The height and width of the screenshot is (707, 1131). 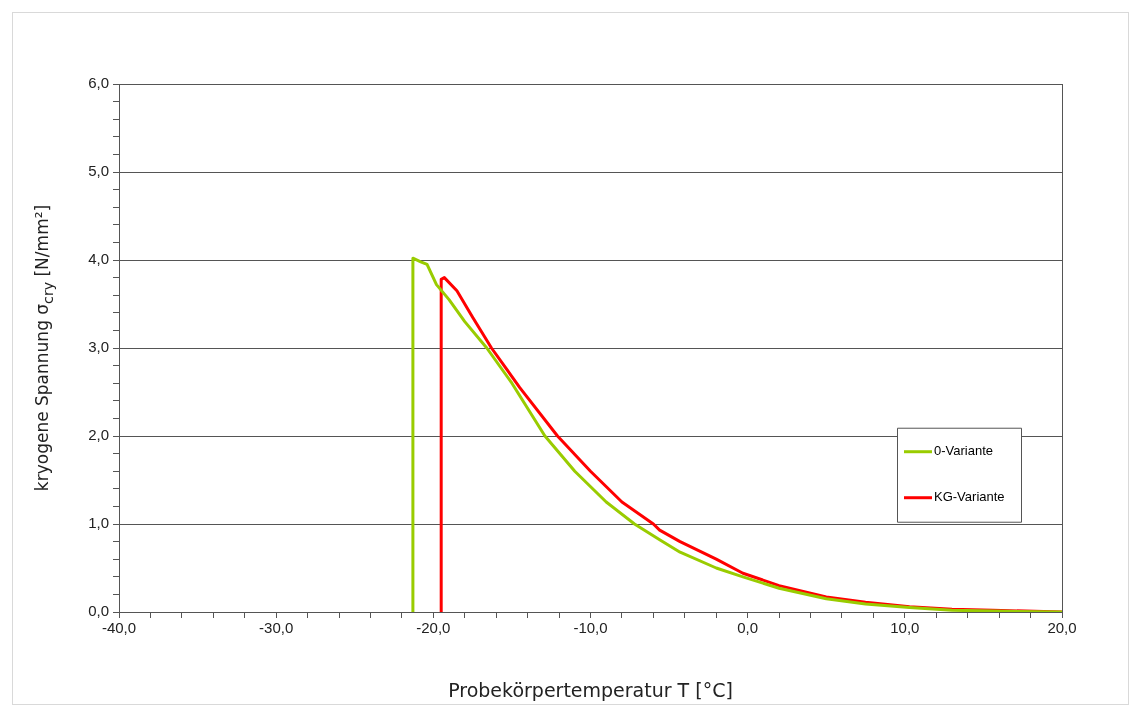 What do you see at coordinates (969, 497) in the screenshot?
I see `legend-label: KG-Variante` at bounding box center [969, 497].